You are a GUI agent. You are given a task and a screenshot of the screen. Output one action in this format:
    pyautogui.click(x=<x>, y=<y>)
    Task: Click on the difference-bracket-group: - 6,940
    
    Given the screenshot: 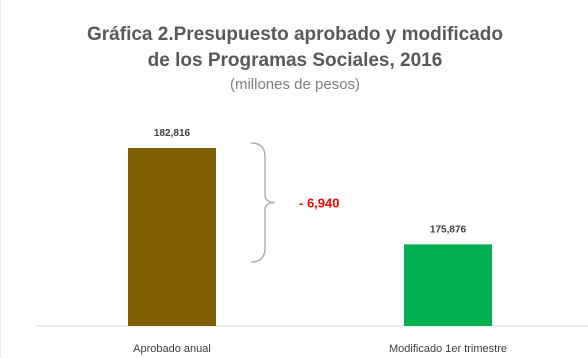 What is the action you would take?
    pyautogui.click(x=294, y=202)
    